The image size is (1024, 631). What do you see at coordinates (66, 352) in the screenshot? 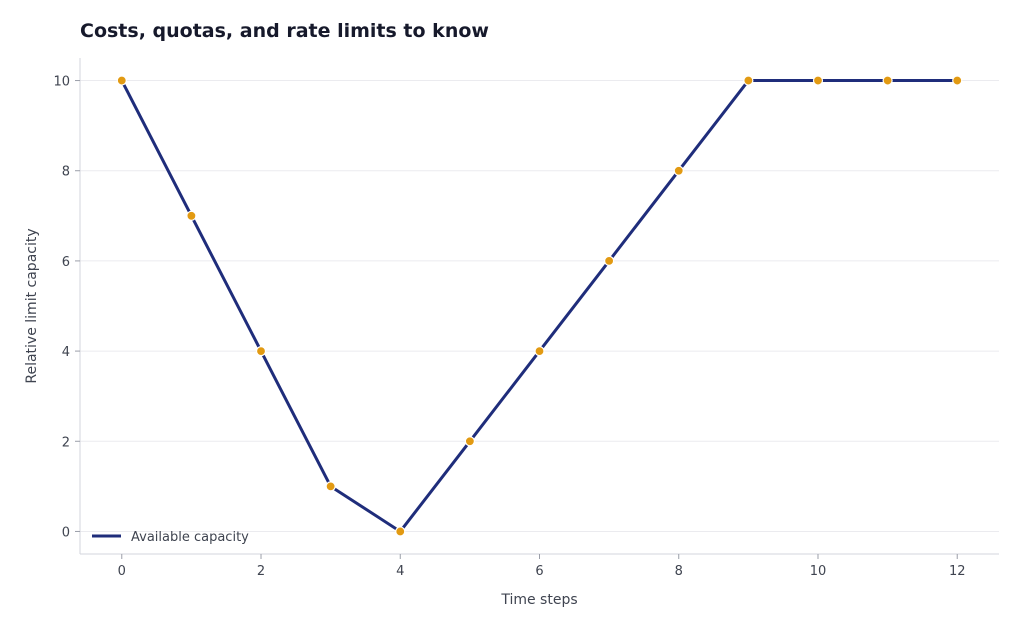
I see `y-tick-label: 4` at bounding box center [66, 352].